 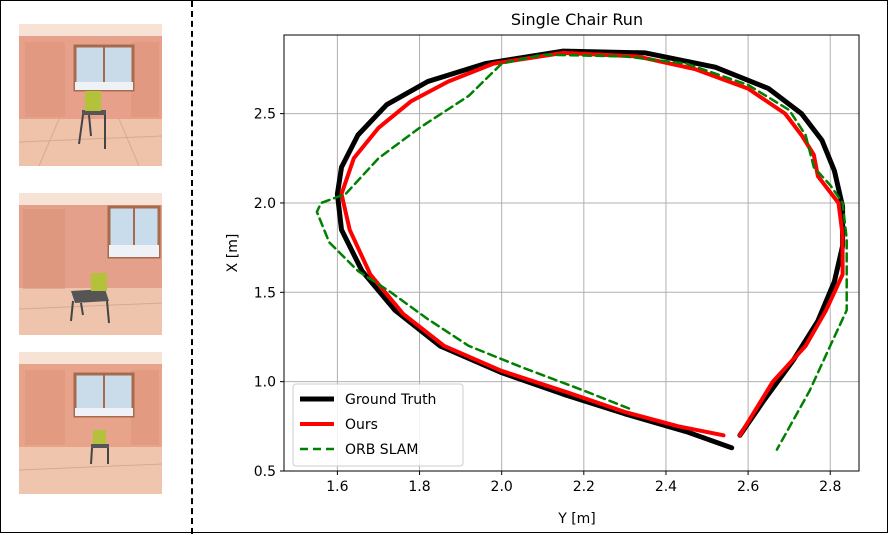 I want to click on legend-box, so click(x=378, y=425).